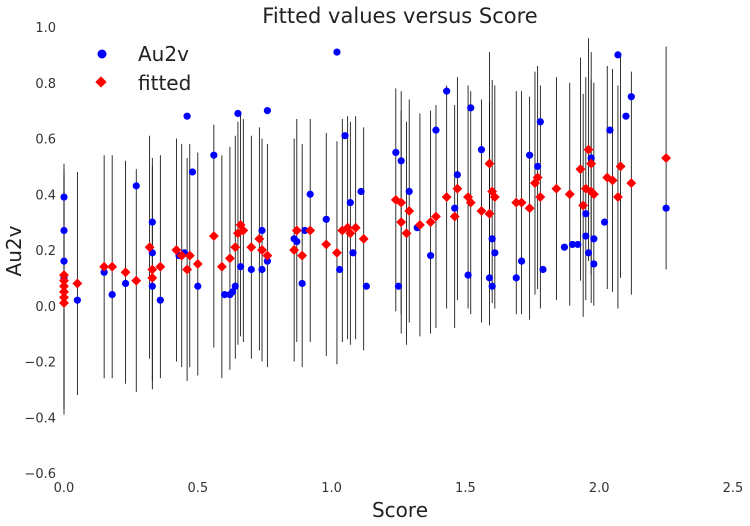 This screenshot has width=750, height=526. What do you see at coordinates (164, 83) in the screenshot?
I see `legend-label-fitted: fitted` at bounding box center [164, 83].